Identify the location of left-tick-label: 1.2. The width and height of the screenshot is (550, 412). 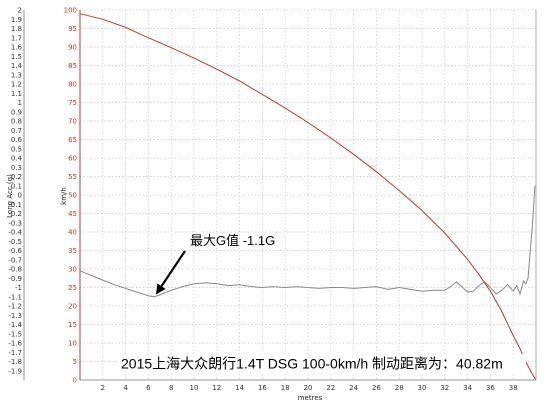
(16, 85).